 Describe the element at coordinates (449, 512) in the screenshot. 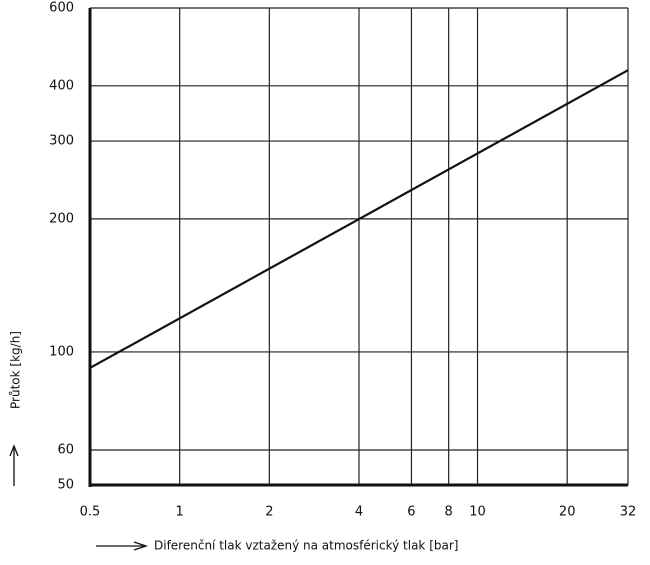

I see `x-tick-label: 8` at that location.